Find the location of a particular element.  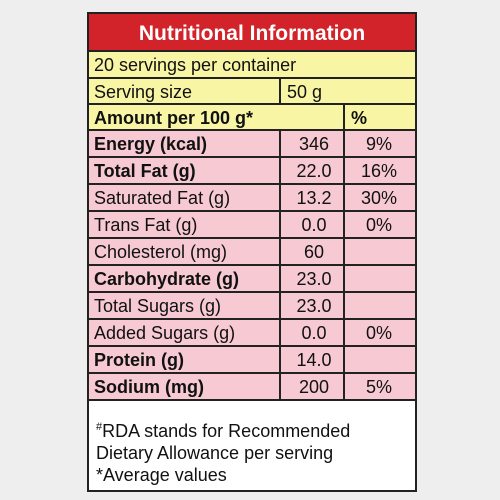

amount-header-row: Amount per 100 g* % RDA# is located at coordinates (252, 127).